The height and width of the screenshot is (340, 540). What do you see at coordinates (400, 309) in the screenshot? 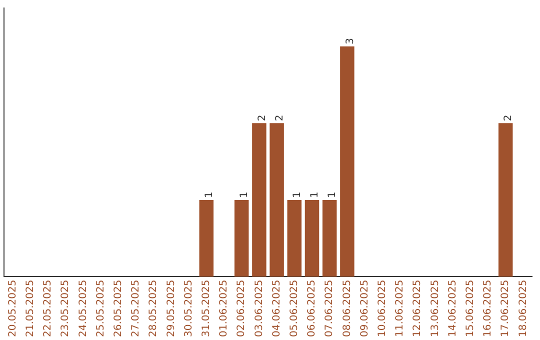
I see `x-tick-label: 11.06.2025` at bounding box center [400, 309].